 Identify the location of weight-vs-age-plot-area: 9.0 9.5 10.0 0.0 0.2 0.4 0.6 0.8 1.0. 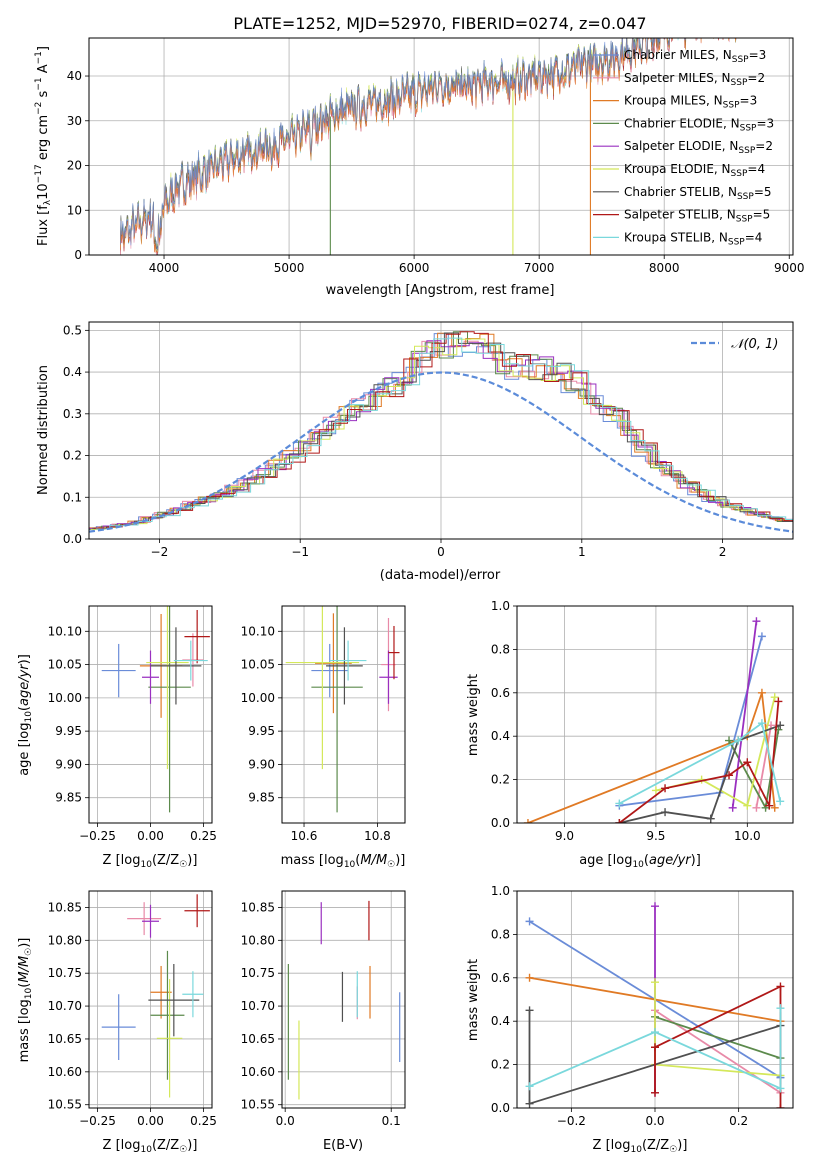
(642, 721).